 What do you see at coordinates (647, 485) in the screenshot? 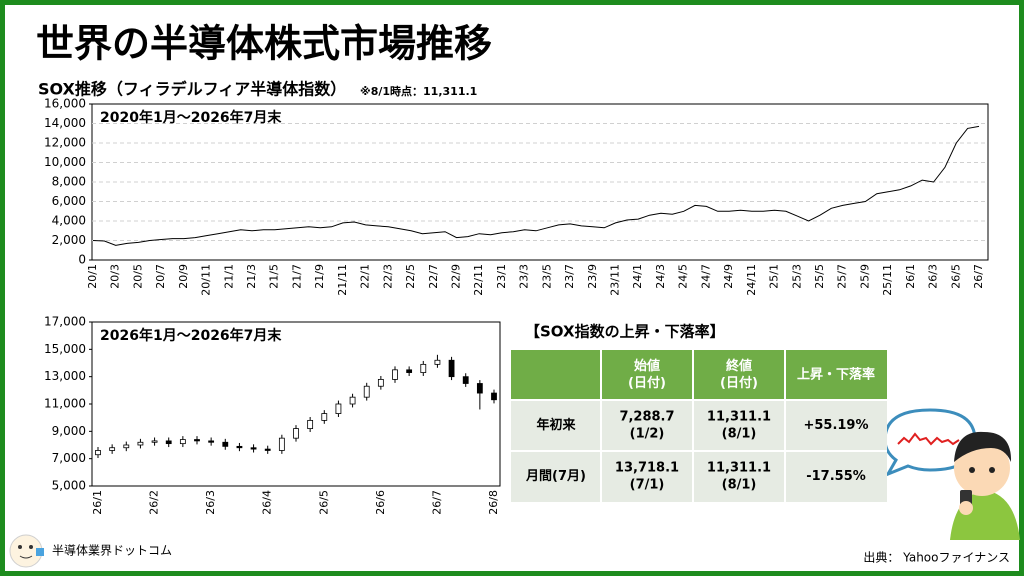
I see `table-cell: (7/1)` at bounding box center [647, 485].